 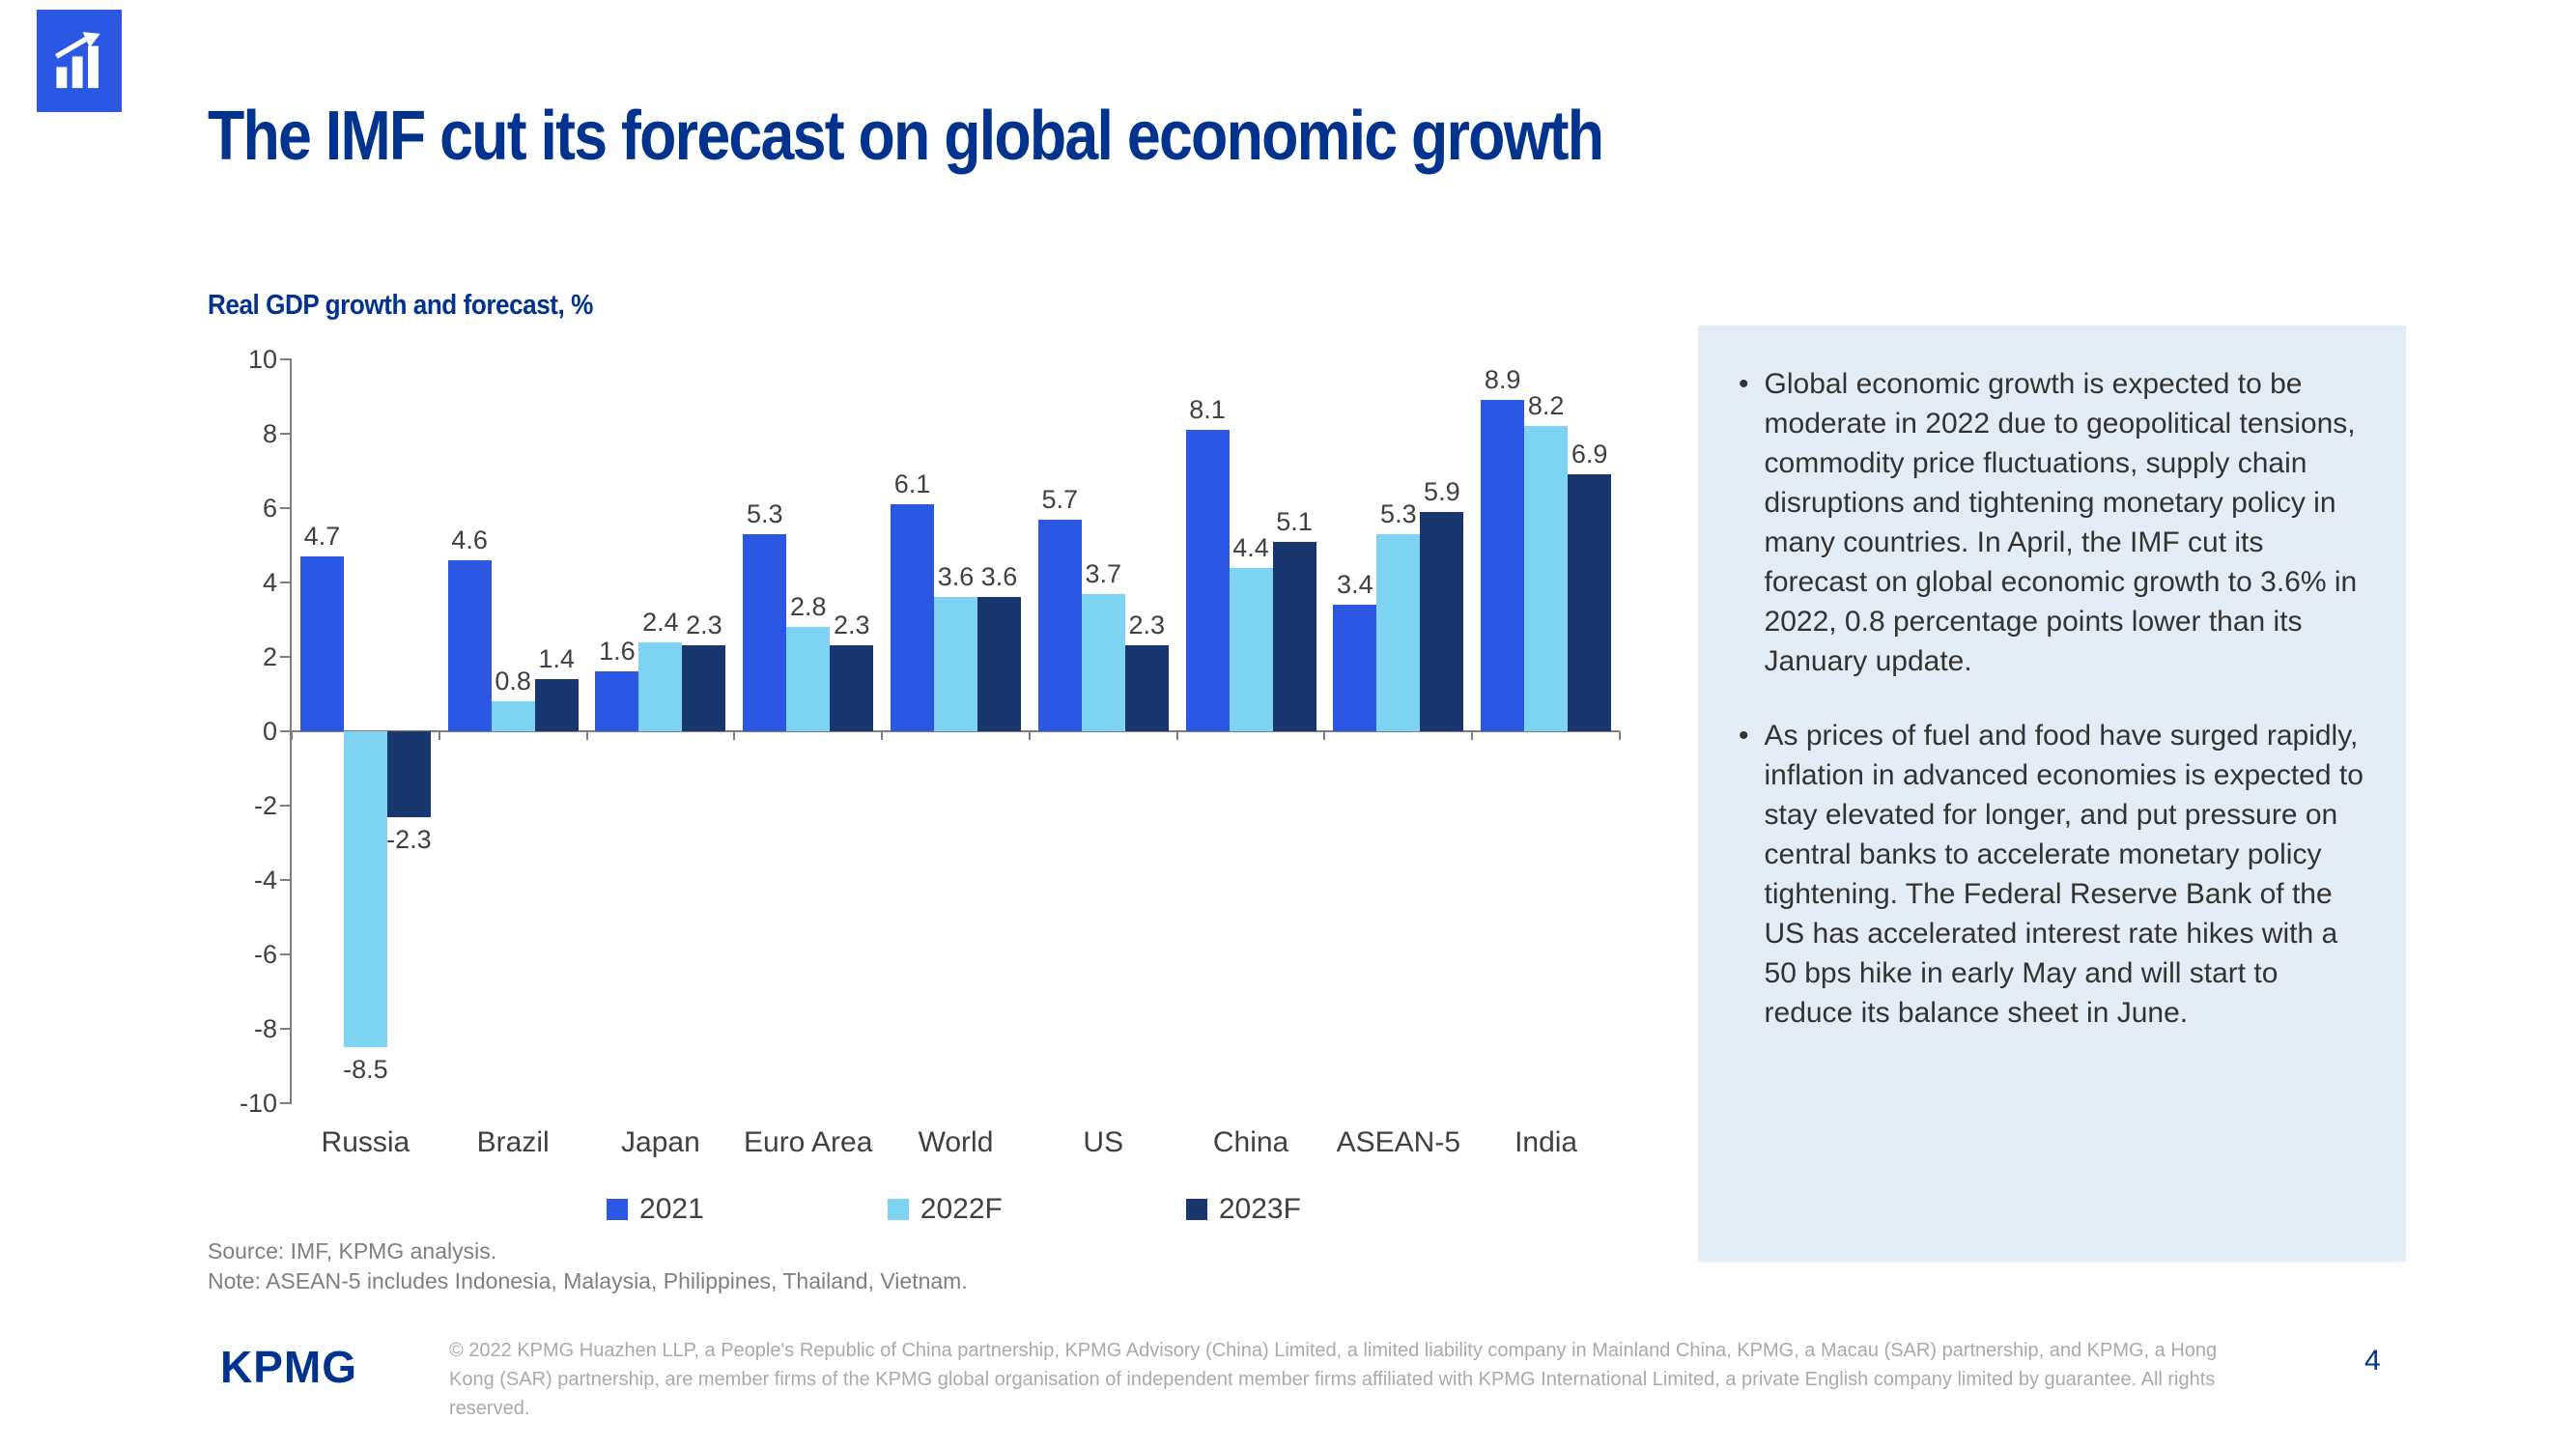 What do you see at coordinates (1294, 521) in the screenshot?
I see `bar-value-label: 5.1` at bounding box center [1294, 521].